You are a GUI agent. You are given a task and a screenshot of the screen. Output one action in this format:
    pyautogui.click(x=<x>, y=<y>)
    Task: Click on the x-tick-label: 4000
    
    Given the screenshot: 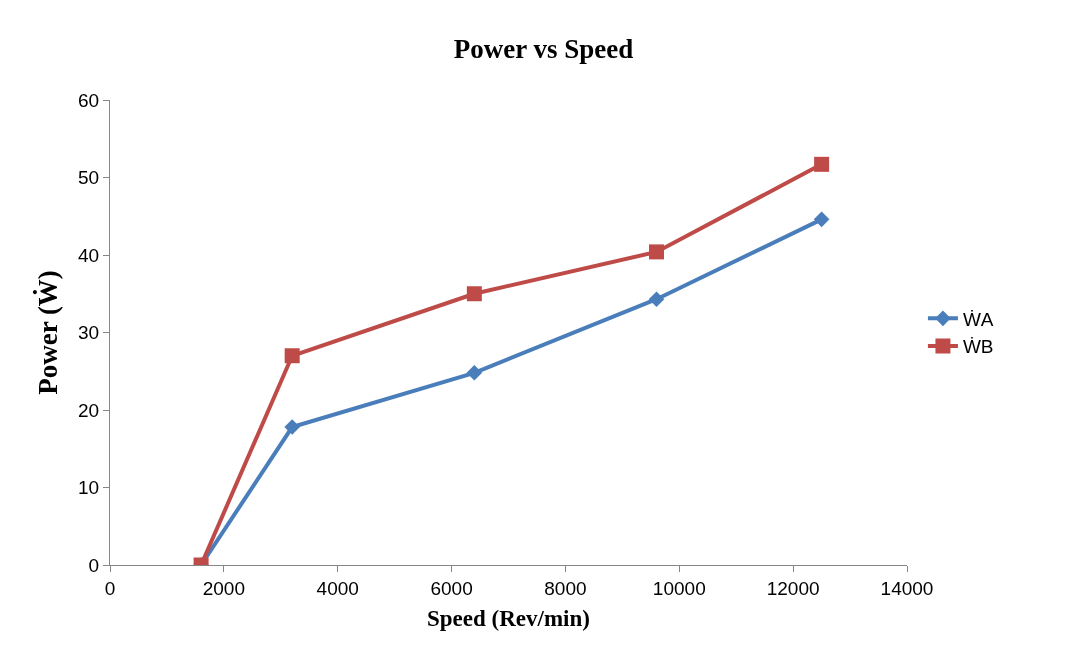 What is the action you would take?
    pyautogui.click(x=337, y=588)
    